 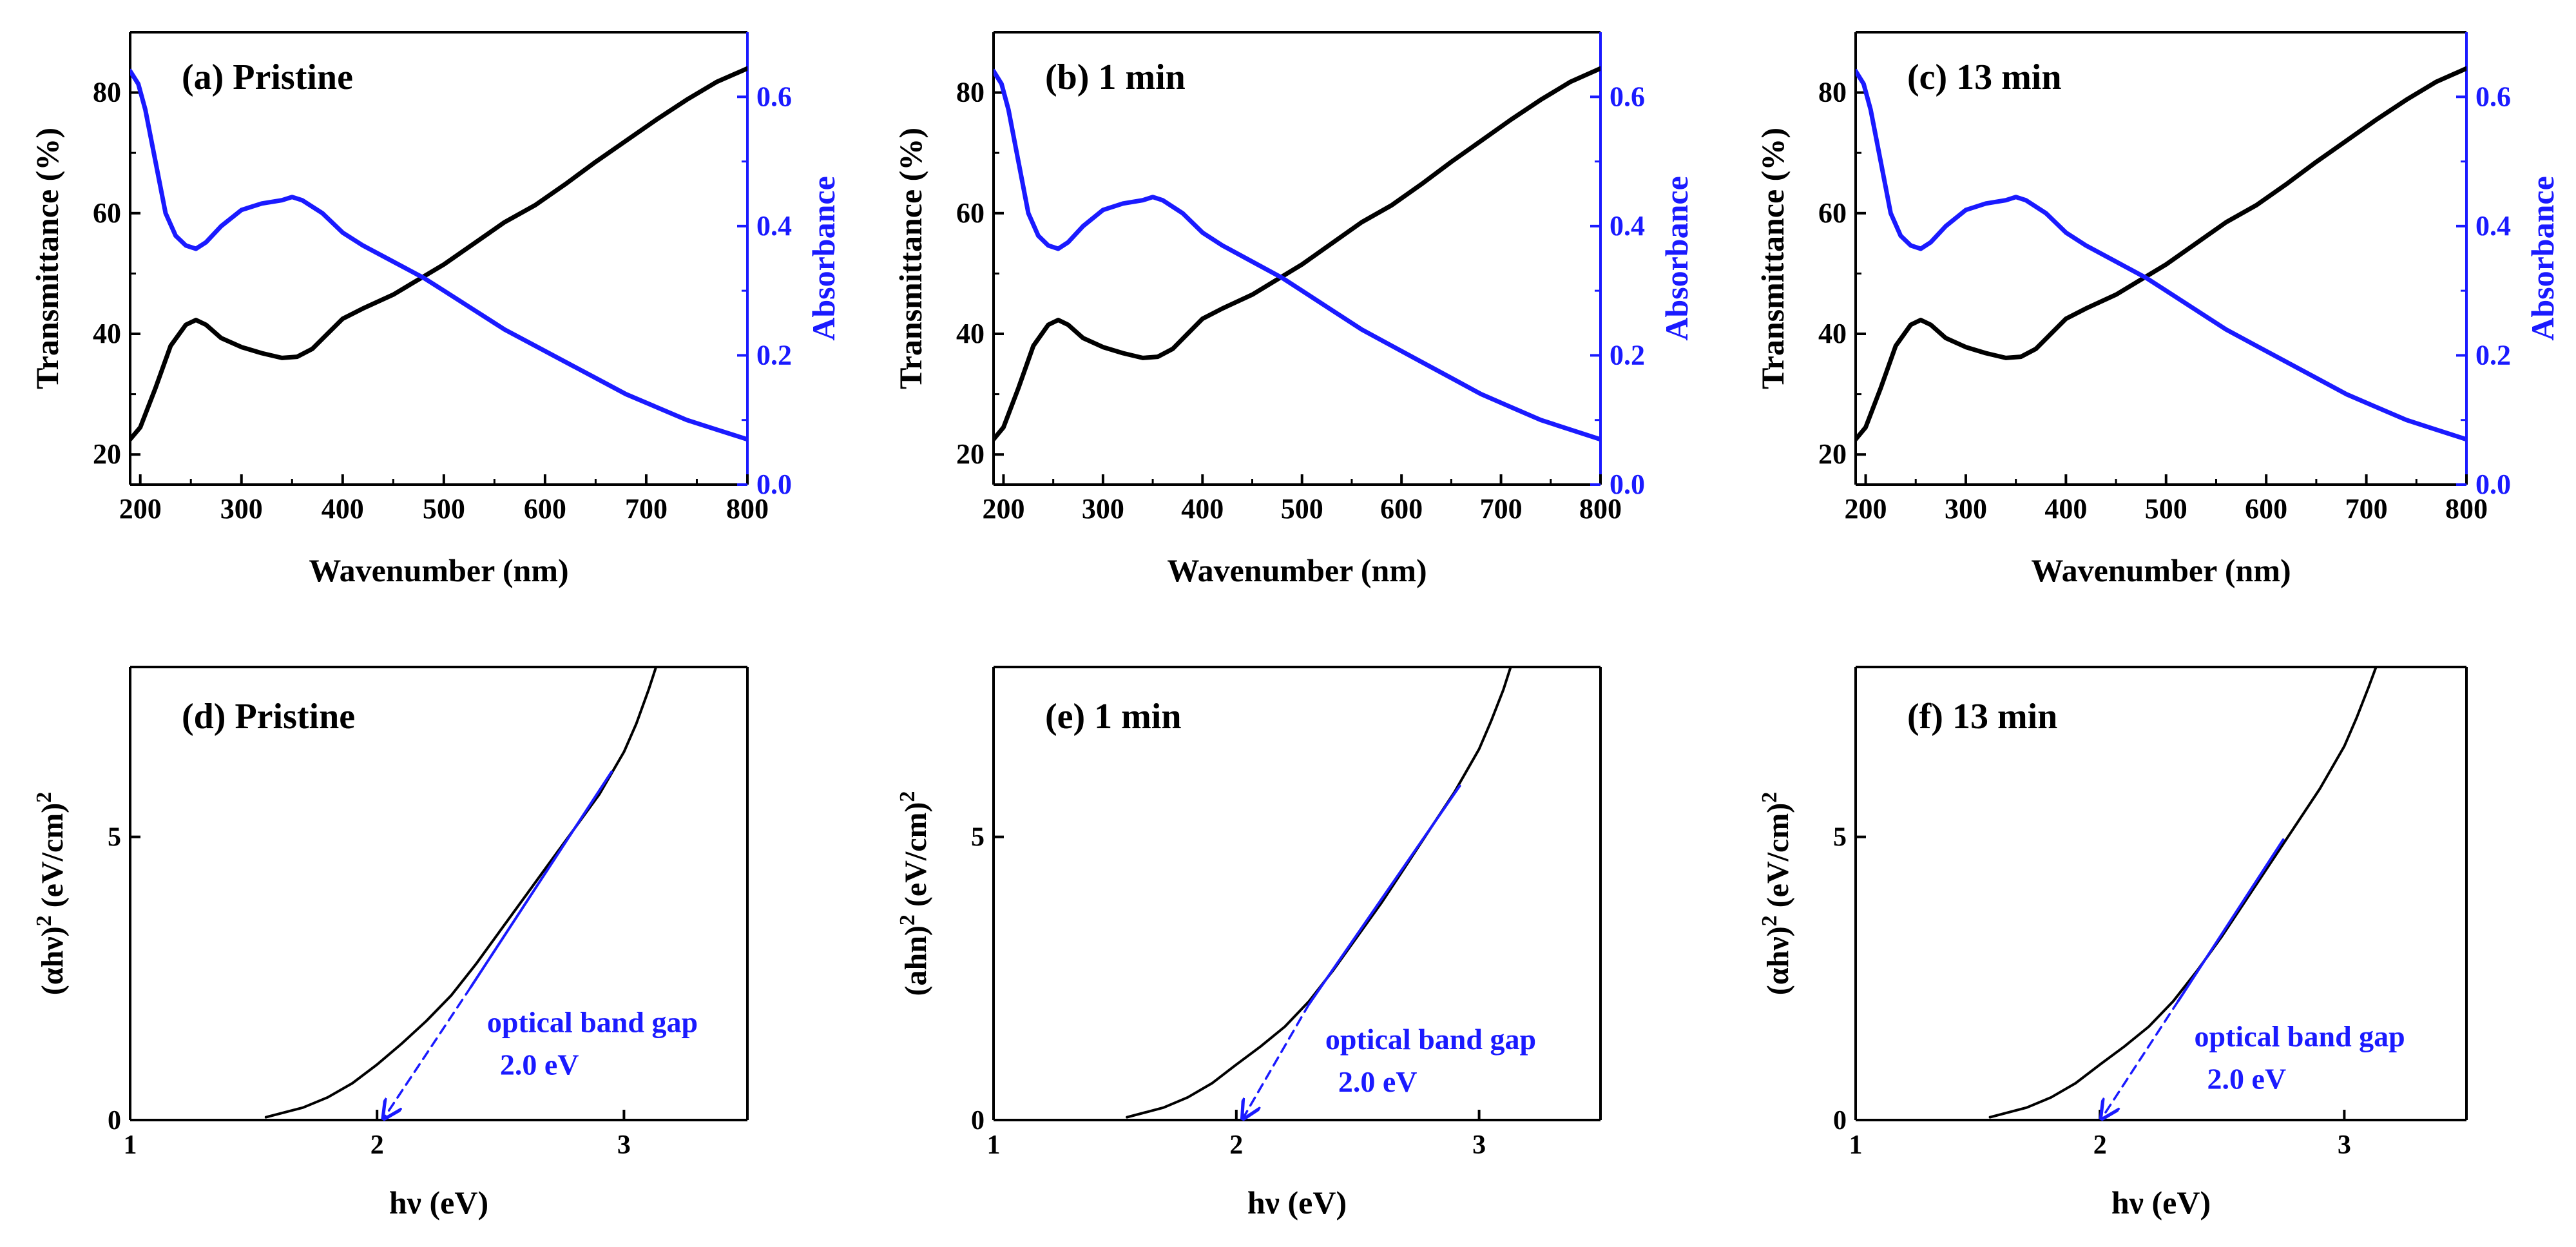 What do you see at coordinates (592, 1021) in the screenshot?
I see `annotation-title: optical band gap` at bounding box center [592, 1021].